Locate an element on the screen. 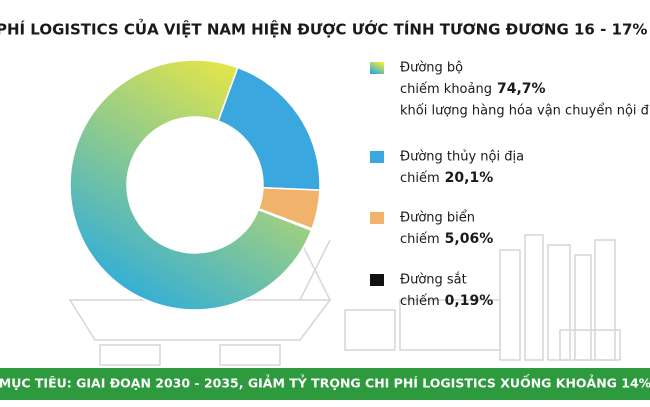  value-label: 5,06% is located at coordinates (469, 239).